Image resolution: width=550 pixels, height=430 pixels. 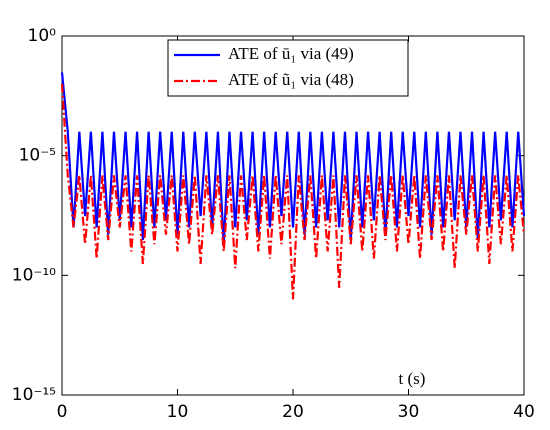 I want to click on y-tick-label: 10⁻⁵, so click(x=37, y=156).